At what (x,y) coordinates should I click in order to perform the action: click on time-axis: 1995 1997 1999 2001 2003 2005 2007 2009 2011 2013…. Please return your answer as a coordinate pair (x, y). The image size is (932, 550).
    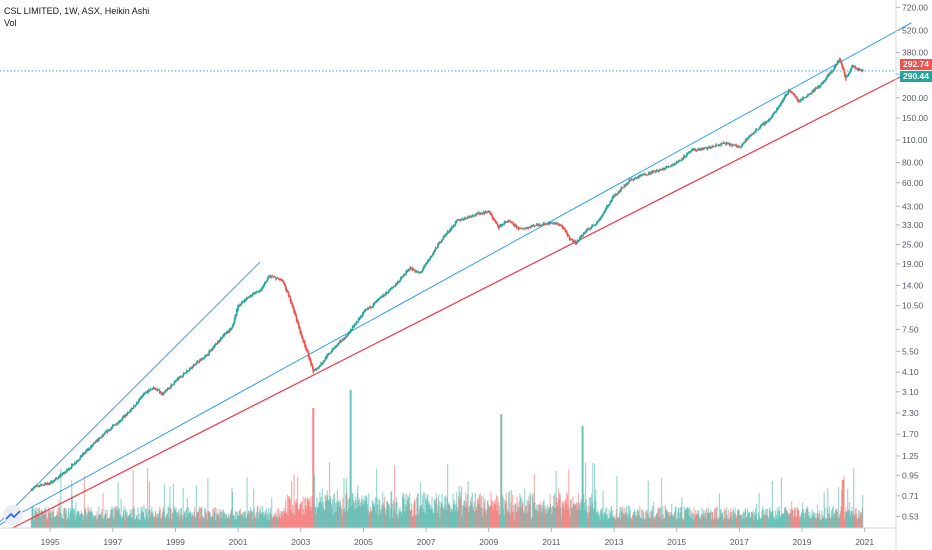
    Looking at the image, I should click on (448, 537).